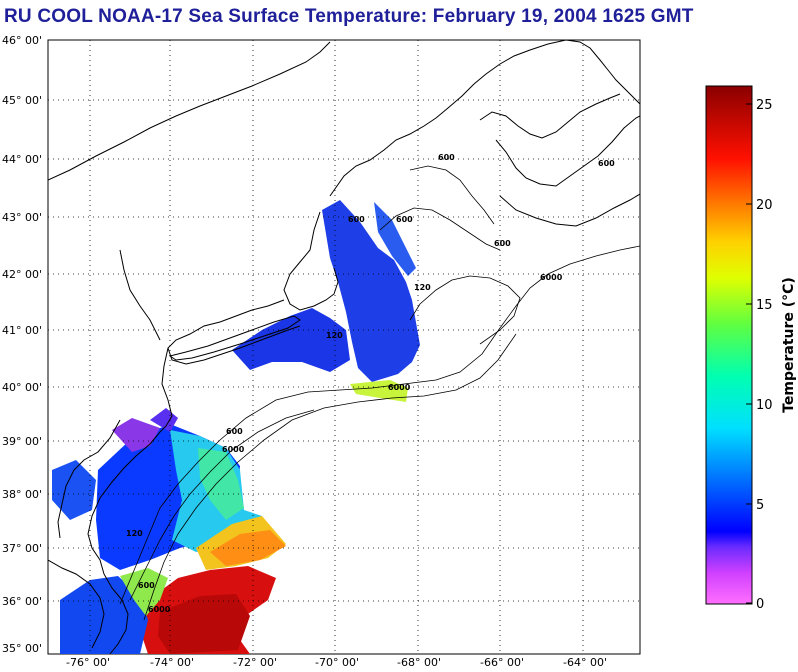  I want to click on colorbar: 25 20 15 10 5 0 Temperature (°C), so click(751, 348).